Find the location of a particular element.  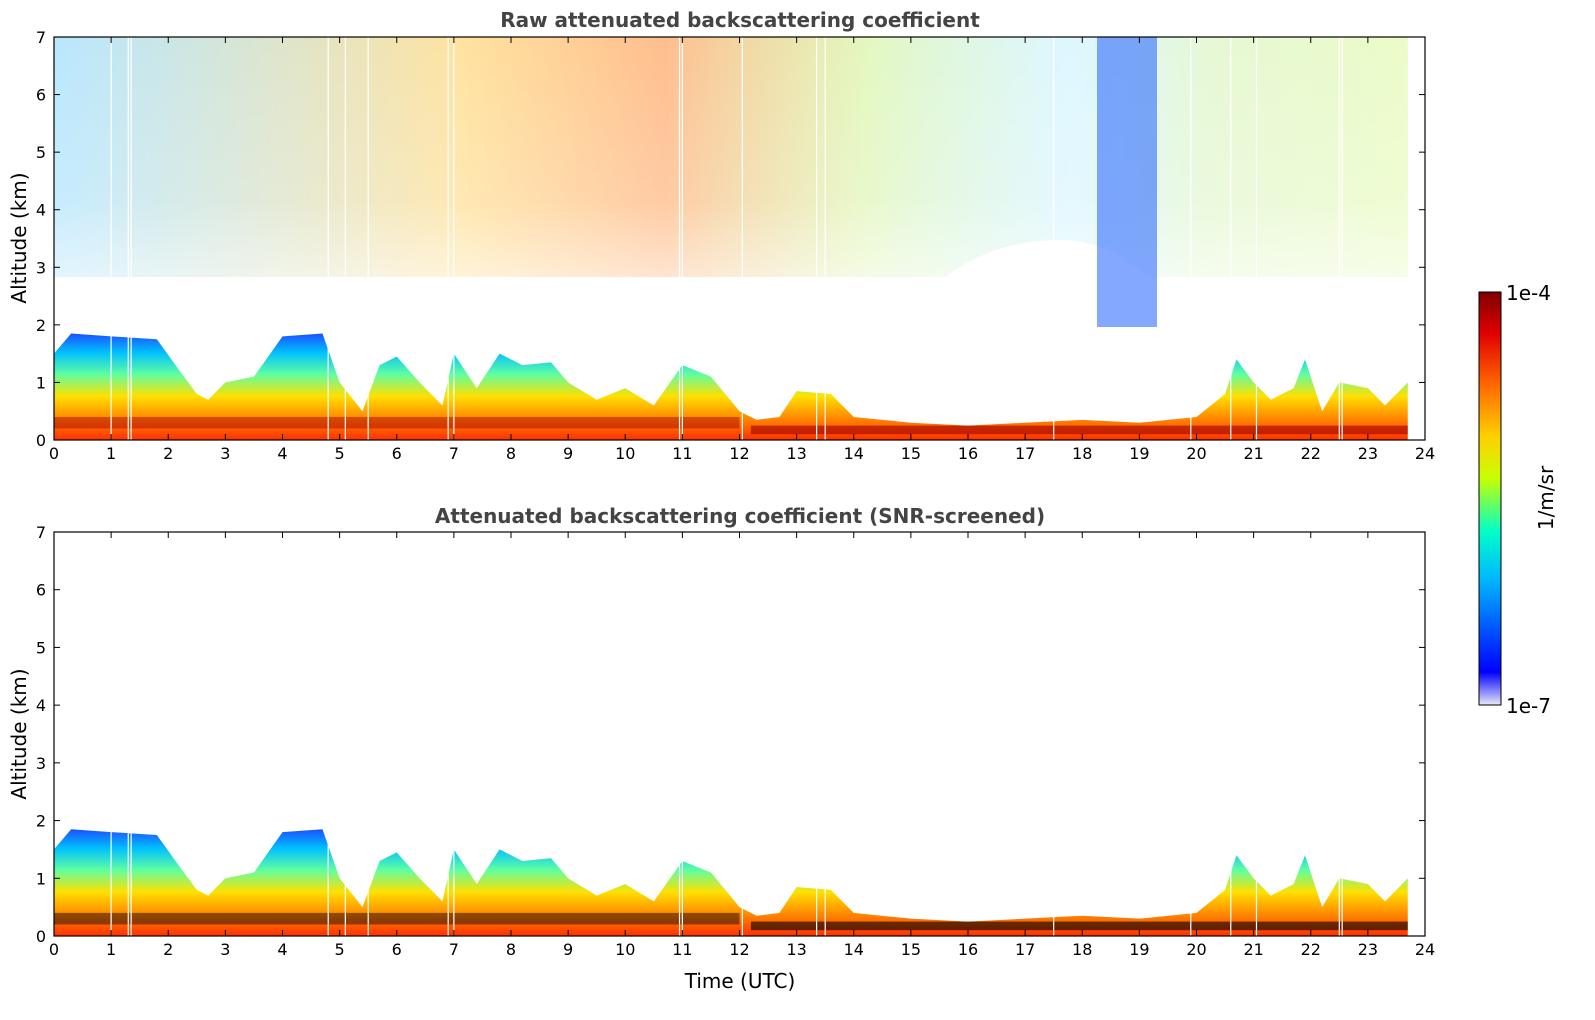

snr-y-tick-label: 5 is located at coordinates (41, 647).